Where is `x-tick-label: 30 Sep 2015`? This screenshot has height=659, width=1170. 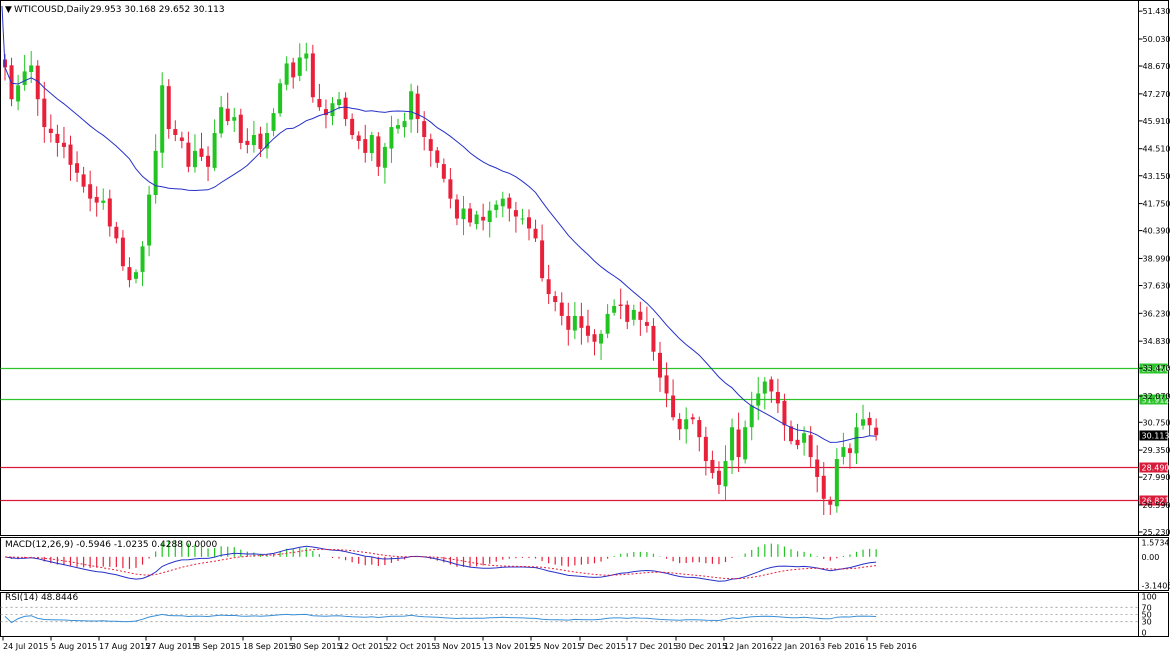 x-tick-label: 30 Sep 2015 is located at coordinates (316, 646).